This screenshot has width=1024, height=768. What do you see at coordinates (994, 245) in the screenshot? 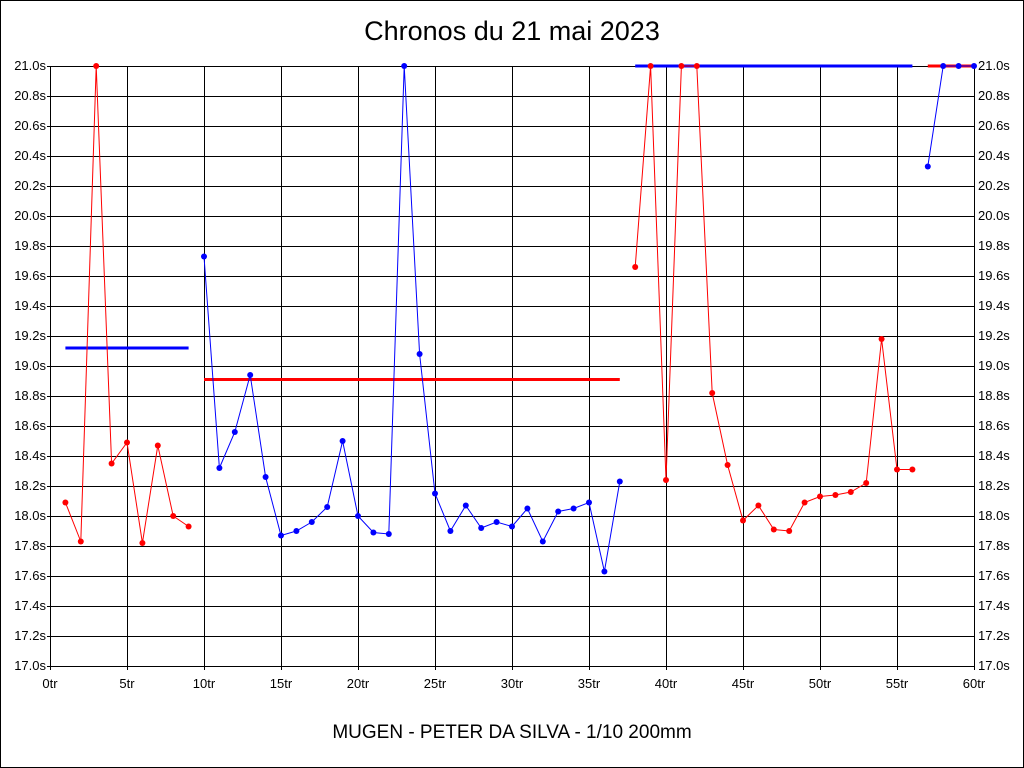
I see `y-tick-label-right: 19.8s` at bounding box center [994, 245].